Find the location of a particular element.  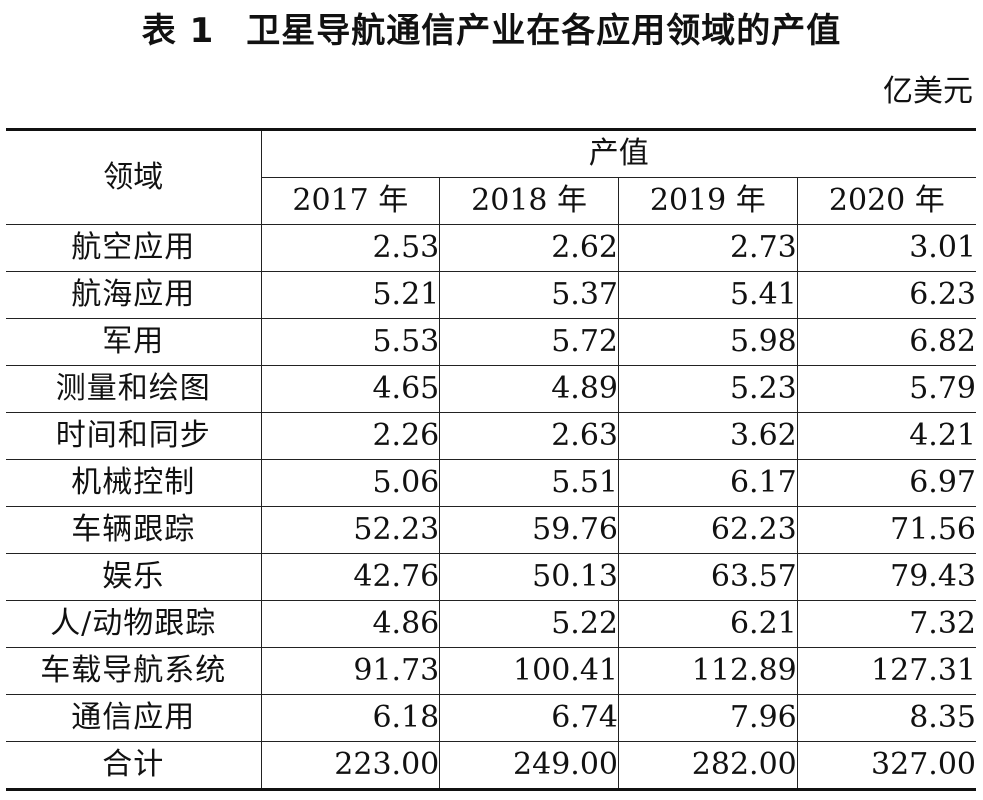

value-cell: 79.43 is located at coordinates (886, 577).